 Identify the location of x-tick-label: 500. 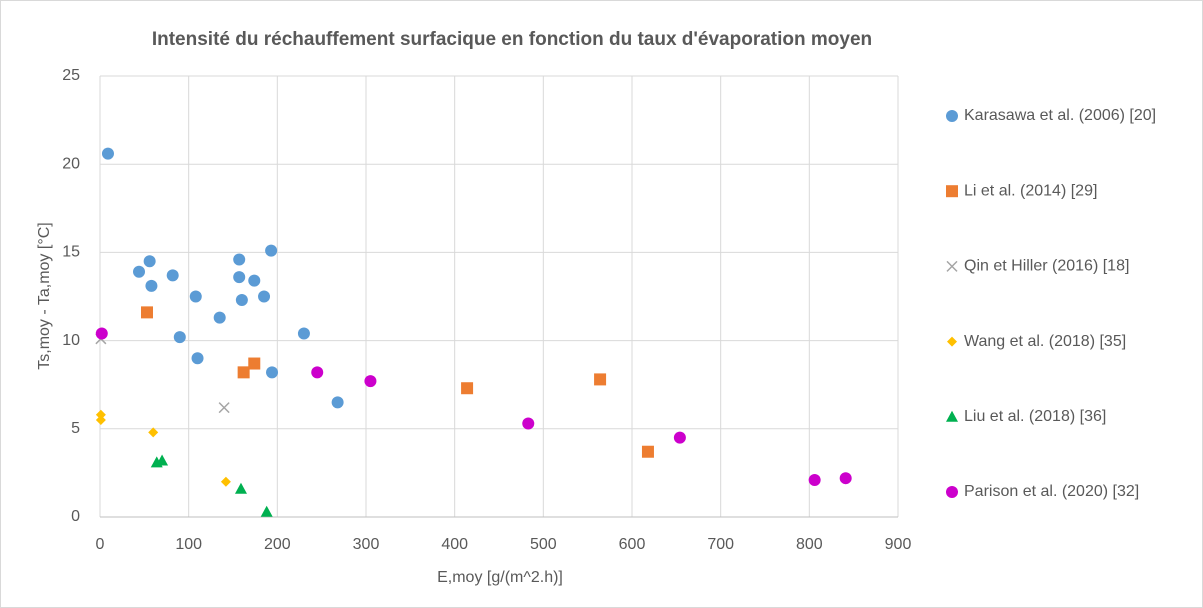
(543, 544).